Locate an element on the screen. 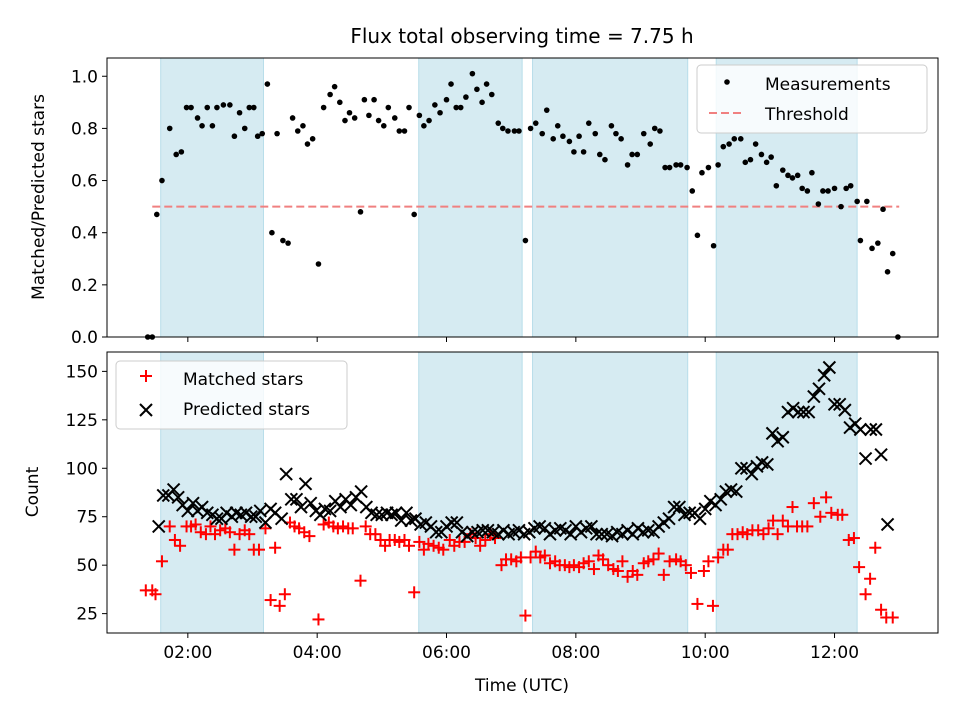  top-legend-box is located at coordinates (812, 99).